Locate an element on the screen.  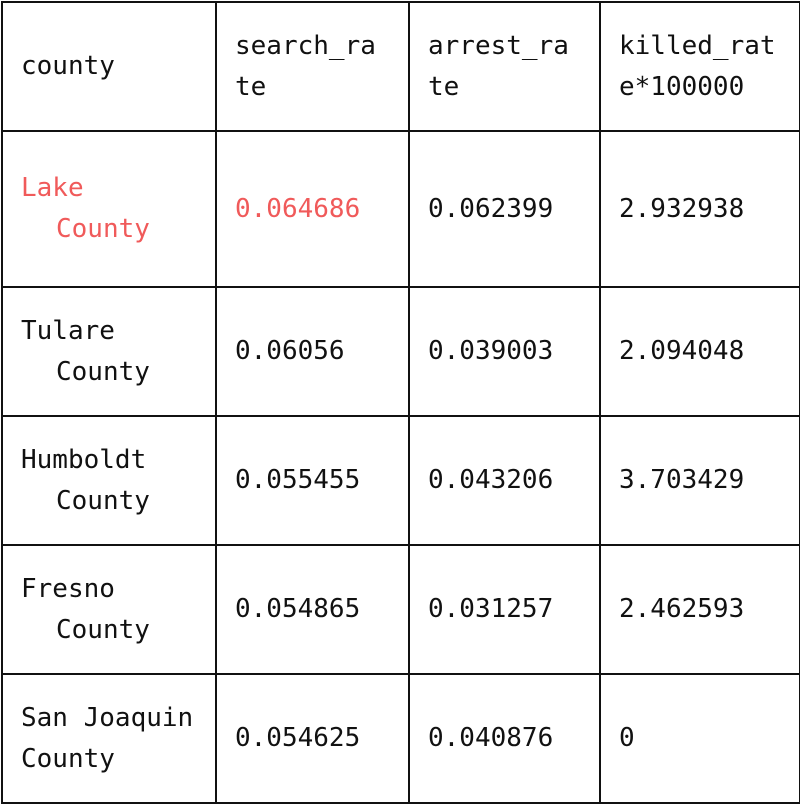
killed-rate-cell: 0 is located at coordinates (699, 738).